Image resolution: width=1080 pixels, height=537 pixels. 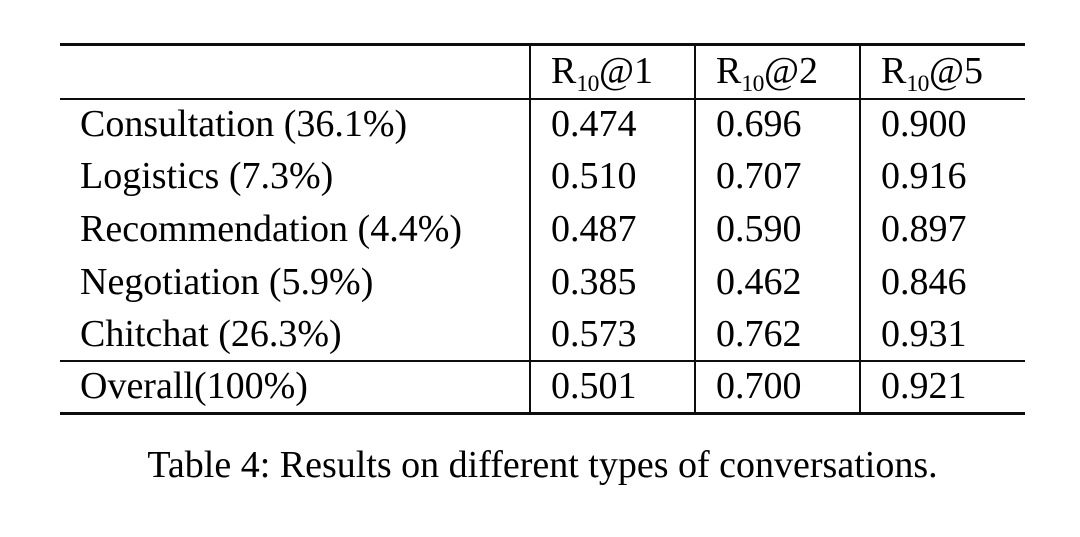 I want to click on cell-value: 0.916, so click(x=942, y=177).